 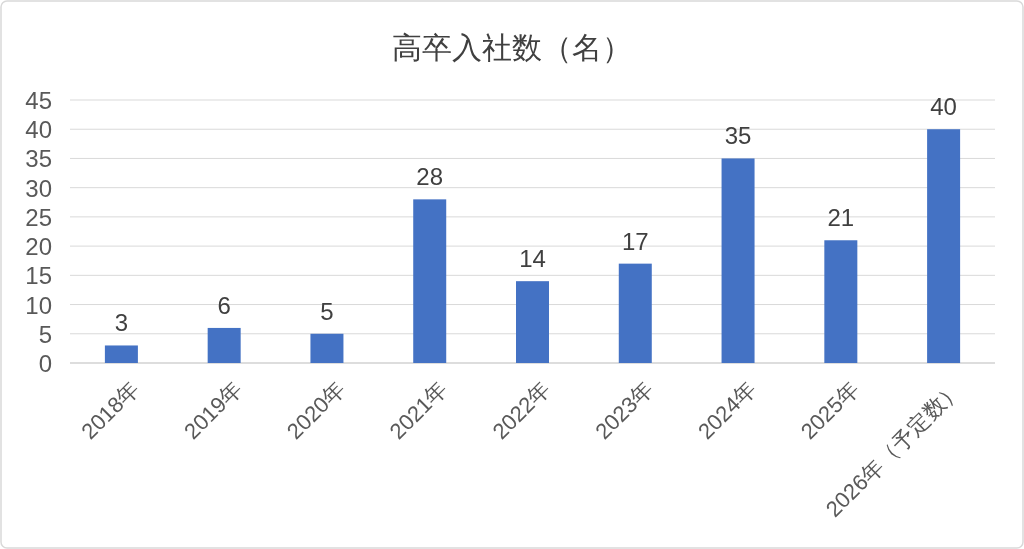 I want to click on y-tick-label: 40, so click(x=38, y=130).